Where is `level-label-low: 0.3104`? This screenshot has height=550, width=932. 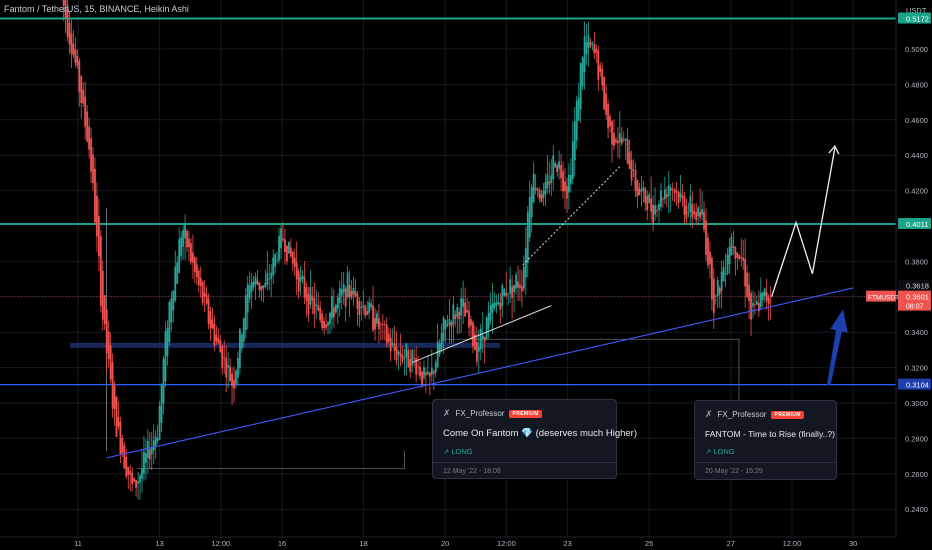
level-label-low: 0.3104 is located at coordinates (917, 385).